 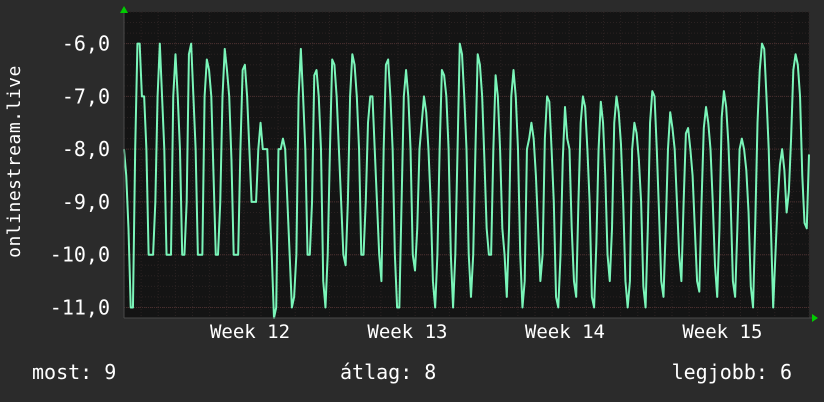 I want to click on y-tick-label: -10,0, so click(x=80, y=255).